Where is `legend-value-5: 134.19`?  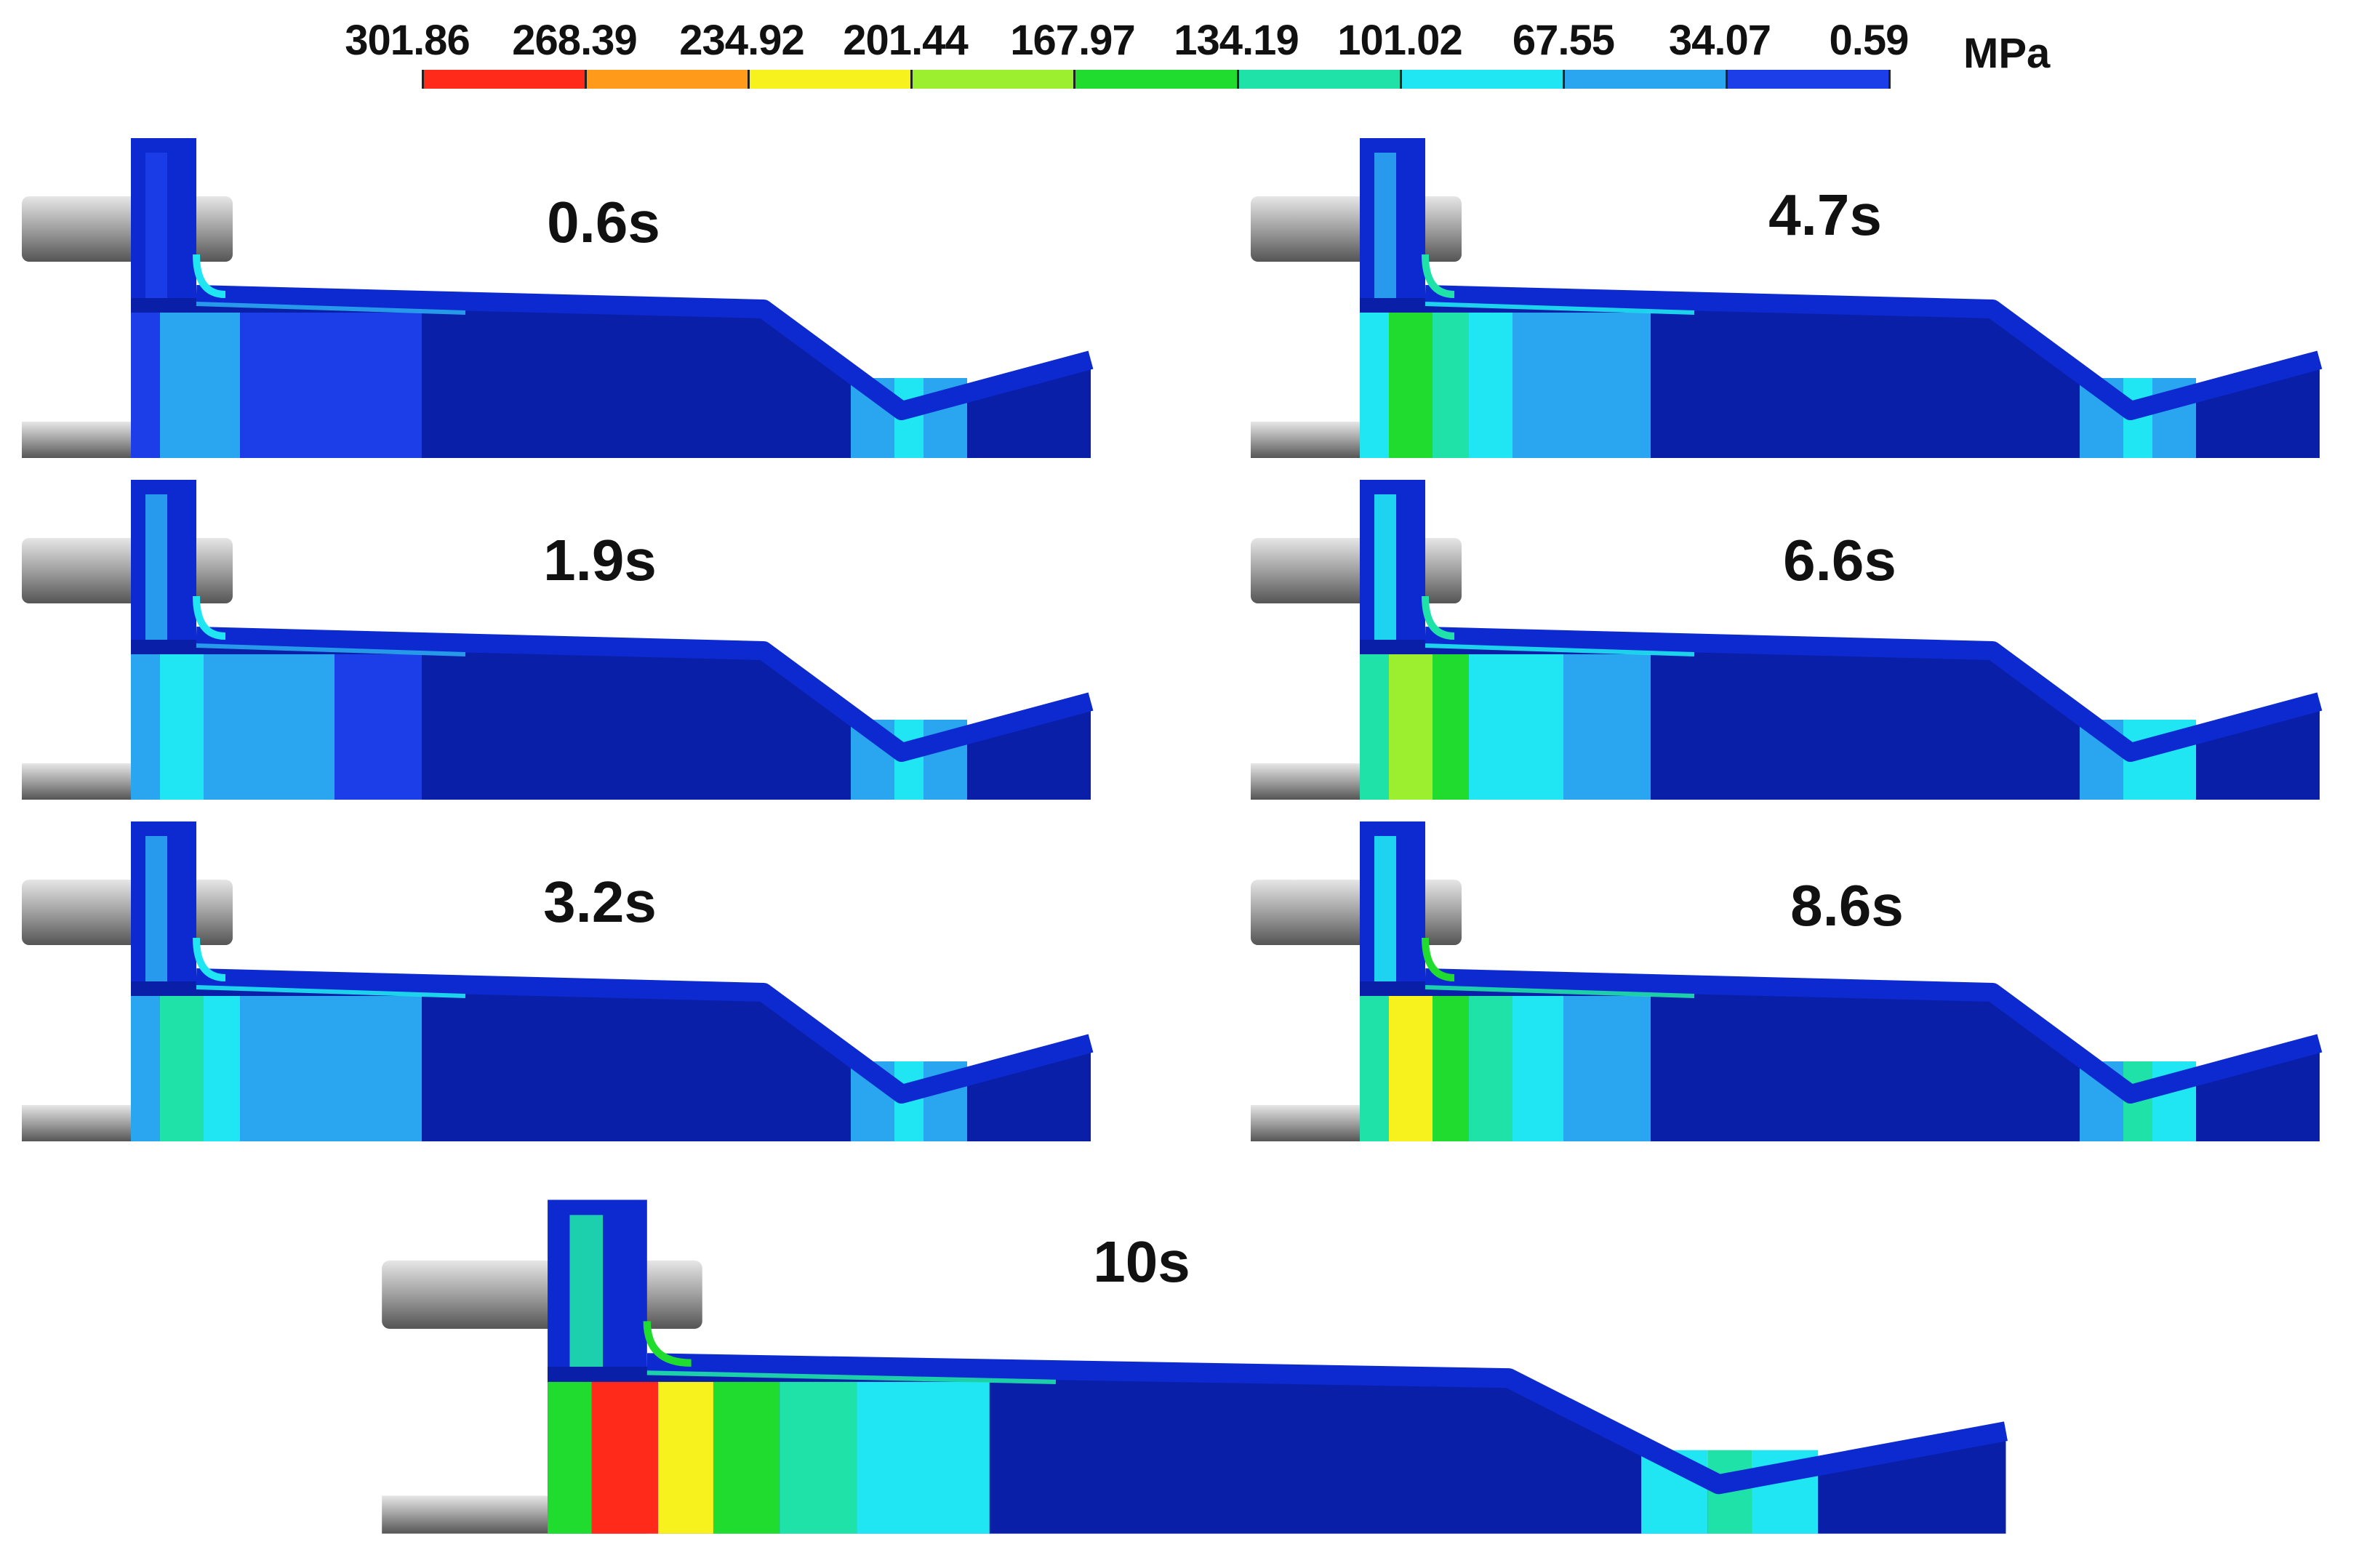 legend-value-5: 134.19 is located at coordinates (1236, 41).